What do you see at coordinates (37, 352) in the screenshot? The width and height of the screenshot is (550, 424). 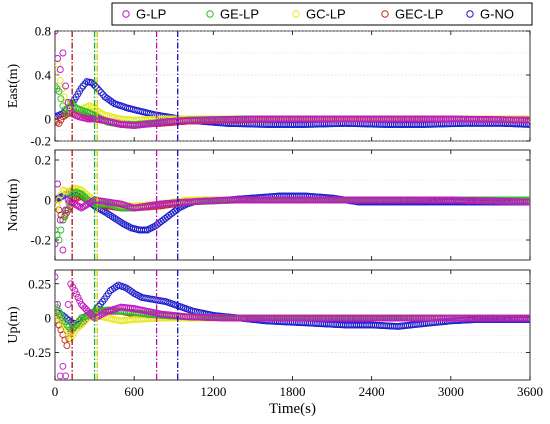 I see `y-tick-label: -0.25` at bounding box center [37, 352].